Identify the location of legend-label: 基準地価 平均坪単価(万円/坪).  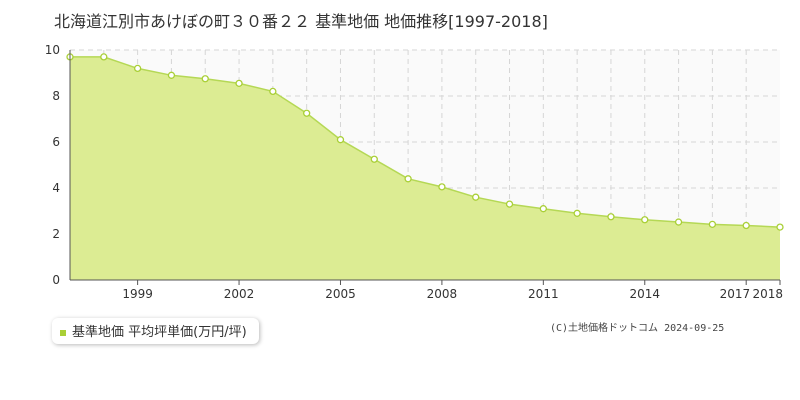
(159, 332).